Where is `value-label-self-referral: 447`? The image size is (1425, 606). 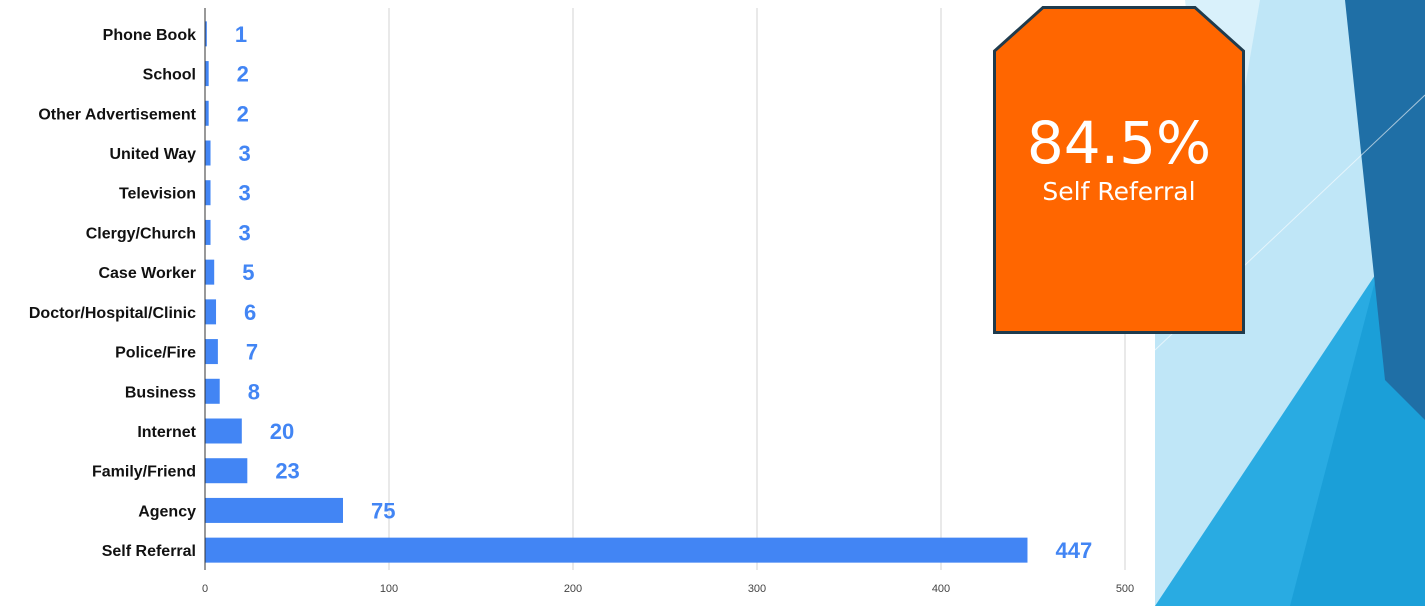 value-label-self-referral: 447 is located at coordinates (1073, 550).